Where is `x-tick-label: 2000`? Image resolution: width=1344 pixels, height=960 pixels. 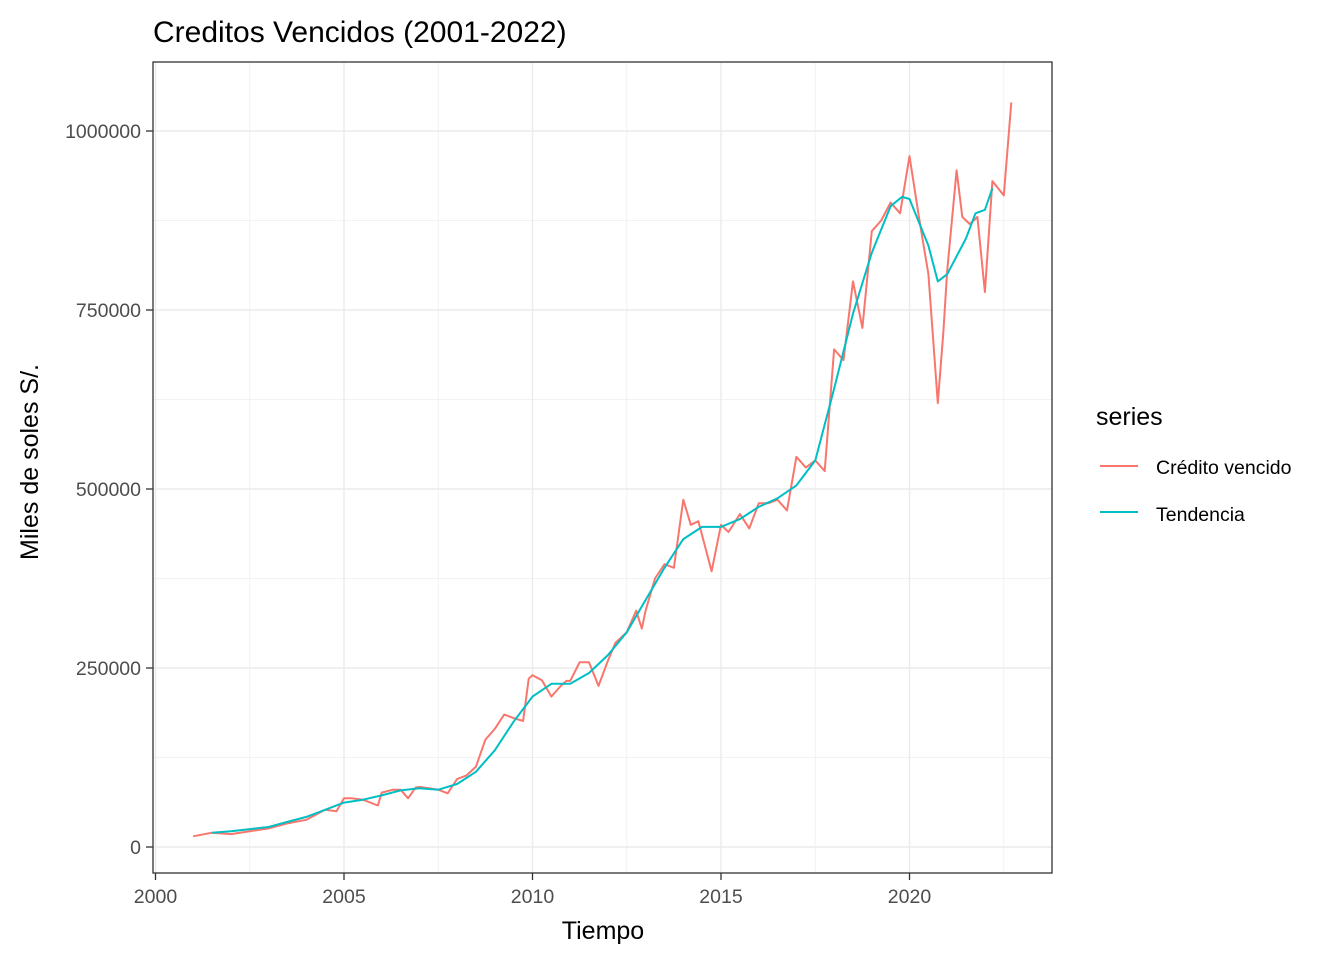
x-tick-label: 2000 is located at coordinates (156, 897).